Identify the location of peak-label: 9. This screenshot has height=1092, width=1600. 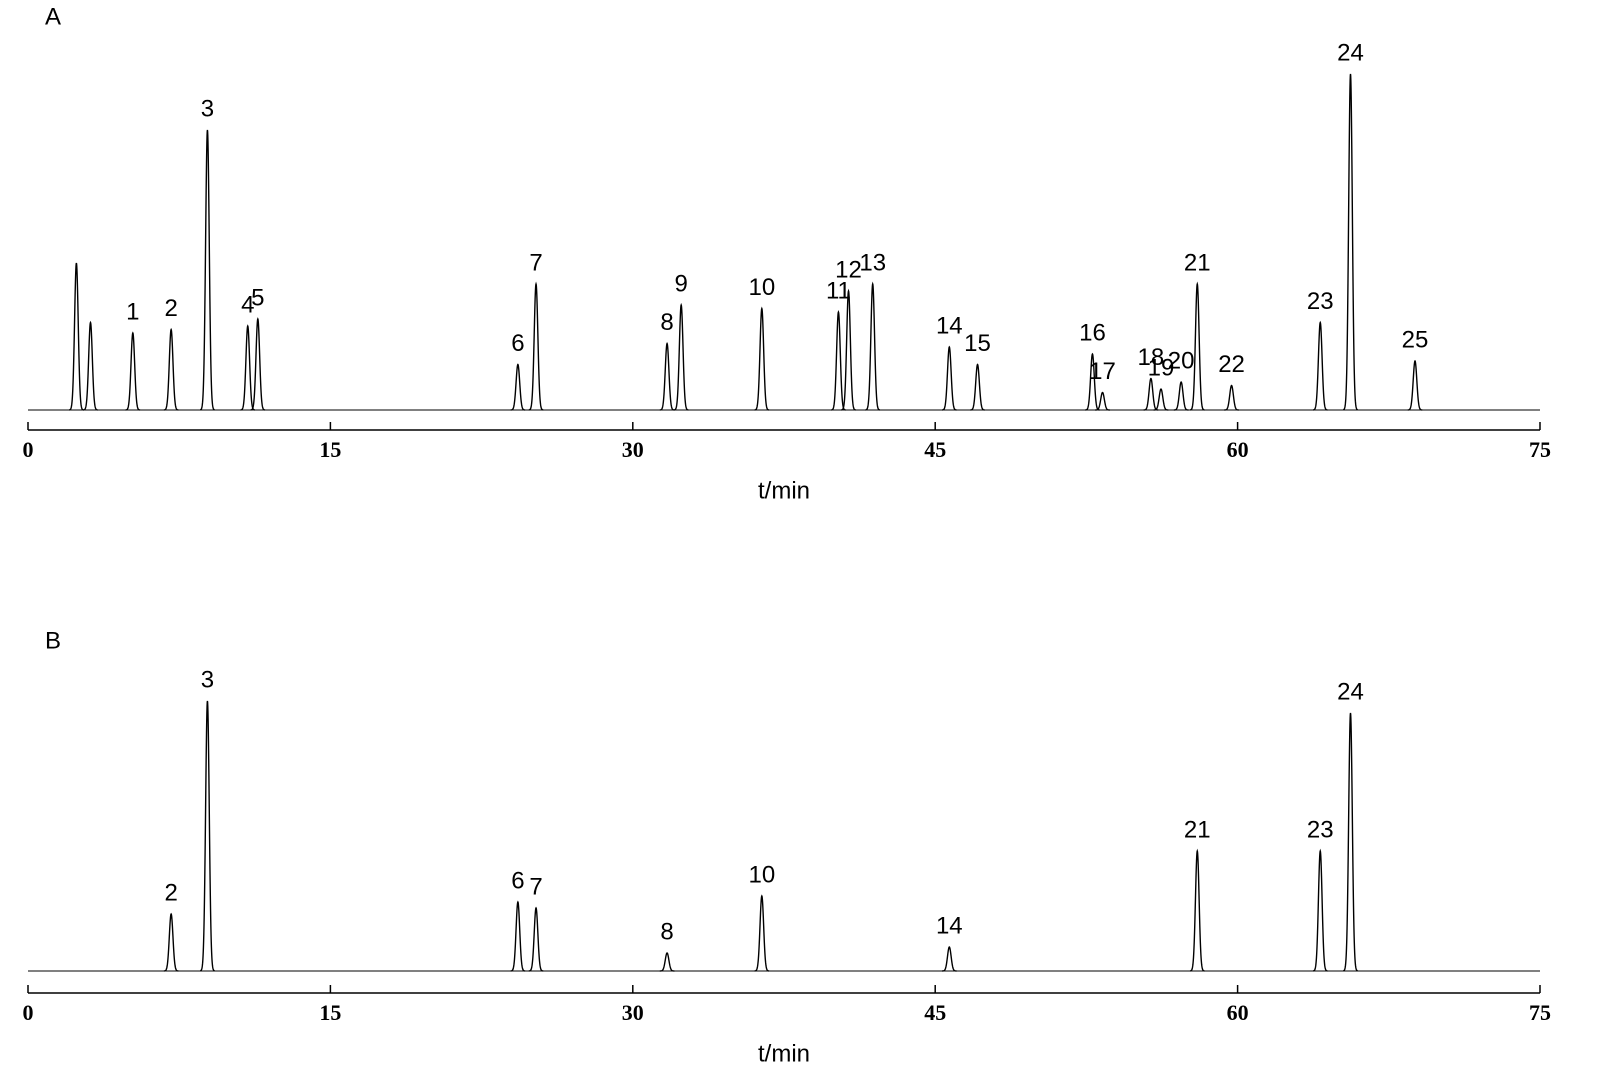
(681, 283).